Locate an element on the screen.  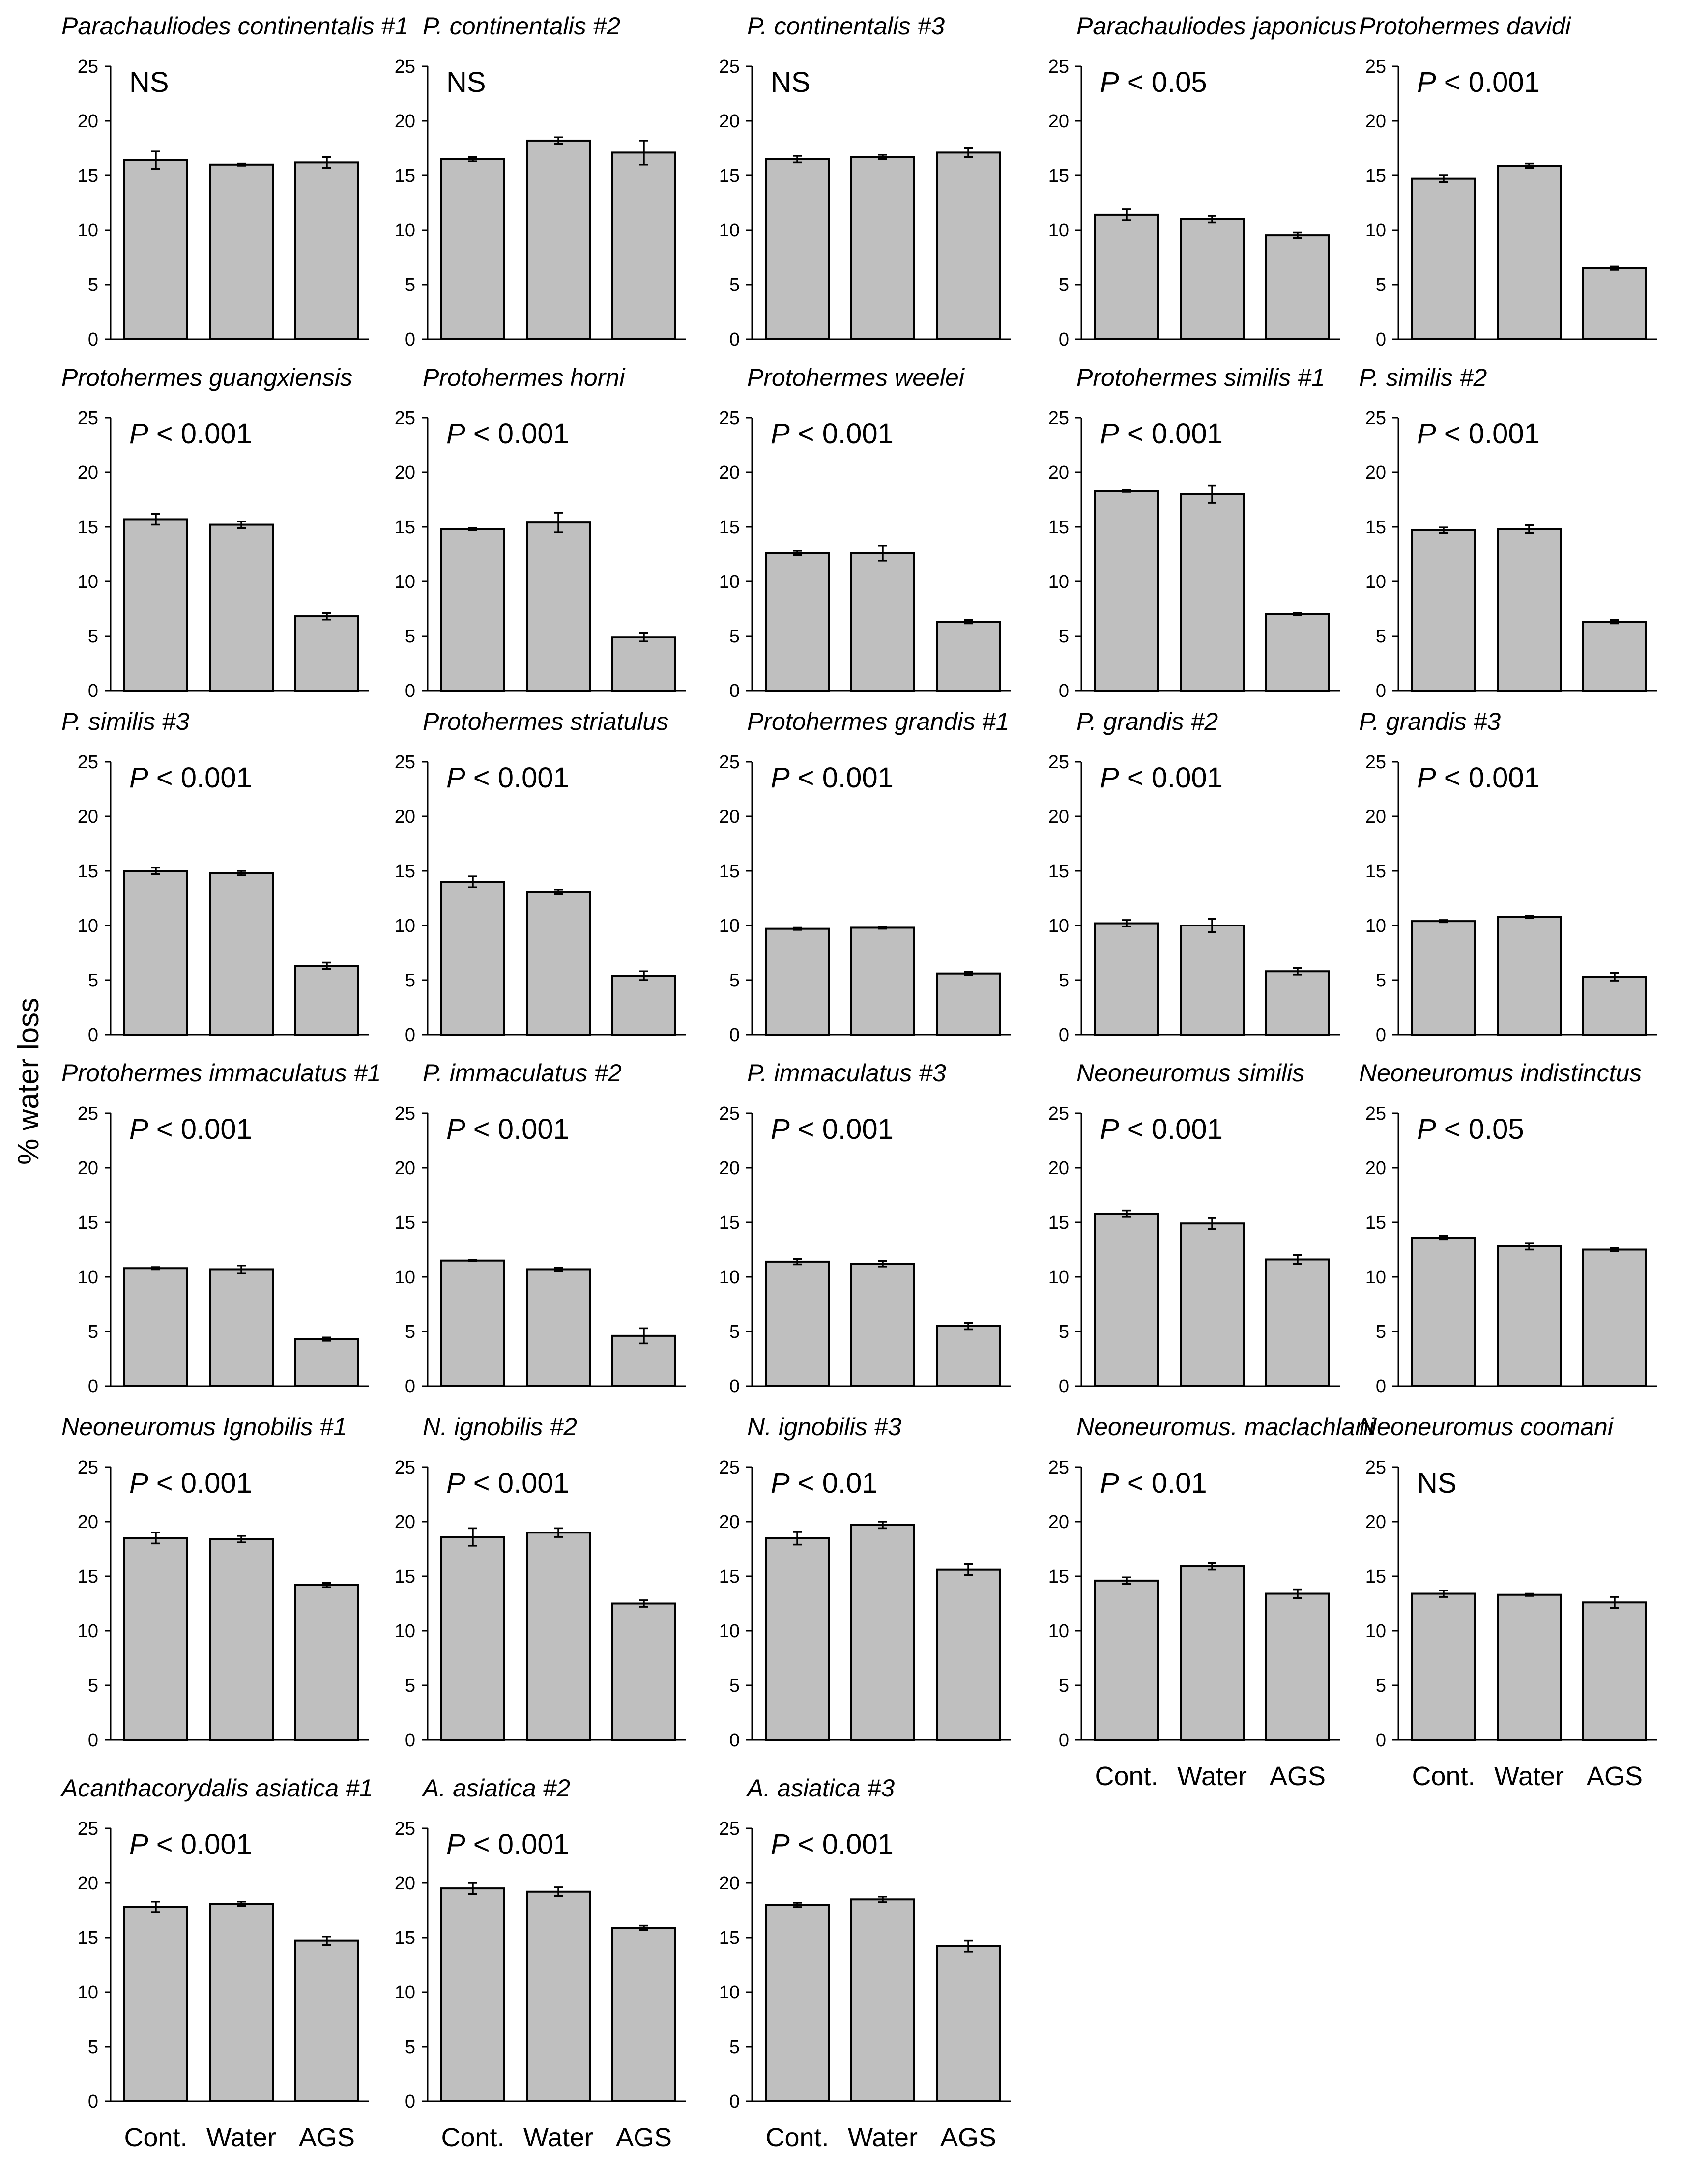
panel-title: Protohermes guangxiensis is located at coordinates (206, 377).